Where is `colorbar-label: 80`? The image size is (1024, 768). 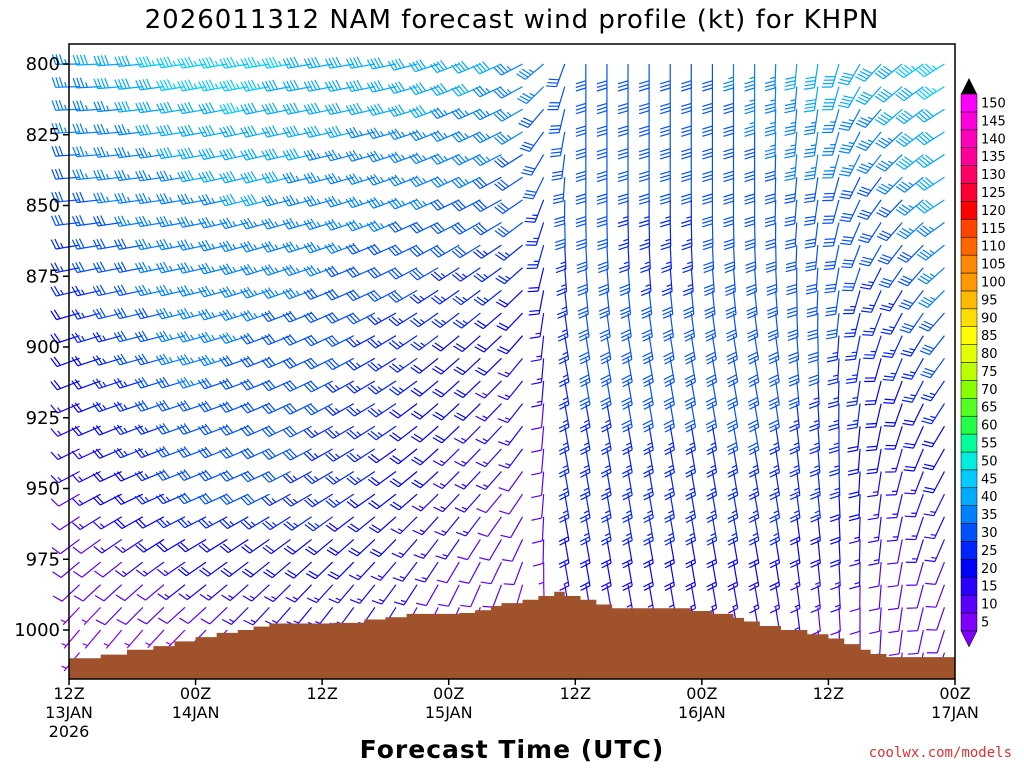
colorbar-label: 80 is located at coordinates (989, 354).